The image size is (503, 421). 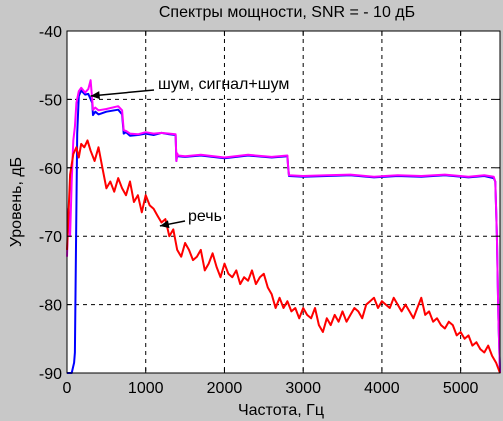 I want to click on x-axis-label: Частота, Гц, so click(x=281, y=410).